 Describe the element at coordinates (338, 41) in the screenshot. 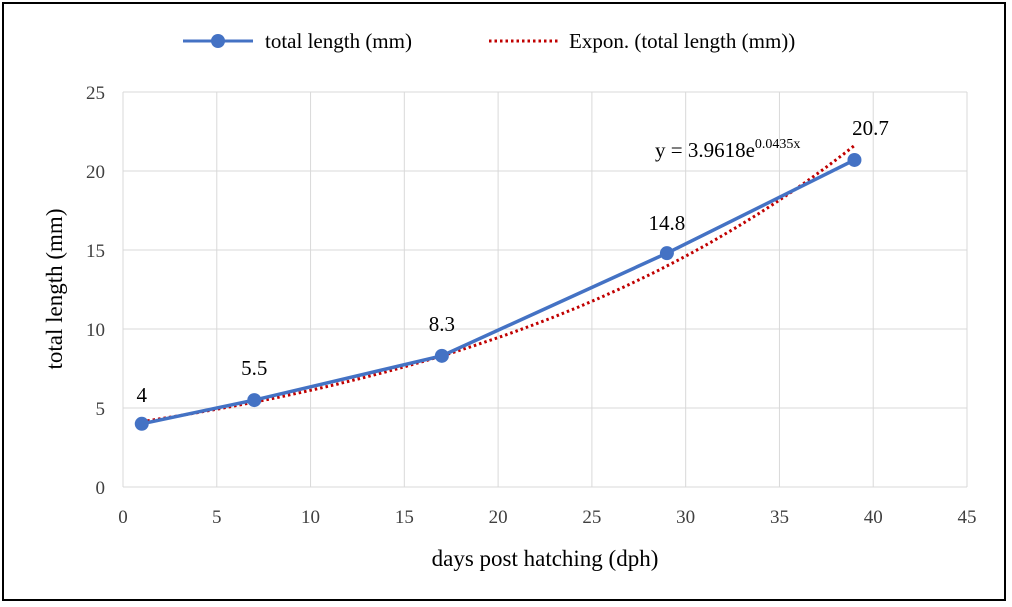

I see `legend-series-label: total length (mm)` at that location.